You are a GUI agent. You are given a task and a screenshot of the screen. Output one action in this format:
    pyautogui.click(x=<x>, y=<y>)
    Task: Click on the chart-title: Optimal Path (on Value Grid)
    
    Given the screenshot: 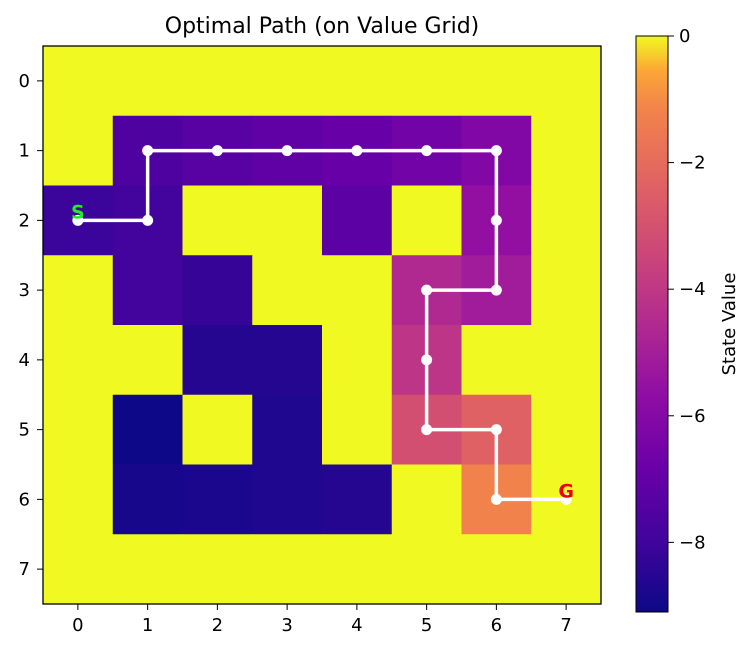 What is the action you would take?
    pyautogui.click(x=322, y=26)
    